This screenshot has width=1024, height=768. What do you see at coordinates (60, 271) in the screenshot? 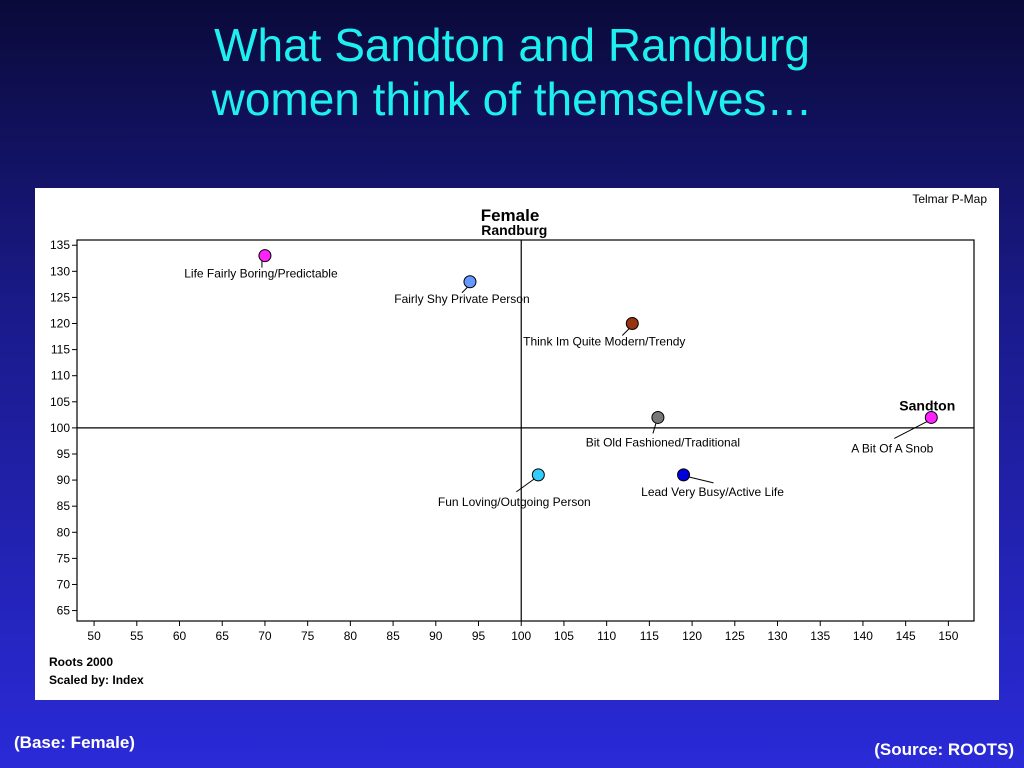
I see `y-tick-label: 130` at bounding box center [60, 271].